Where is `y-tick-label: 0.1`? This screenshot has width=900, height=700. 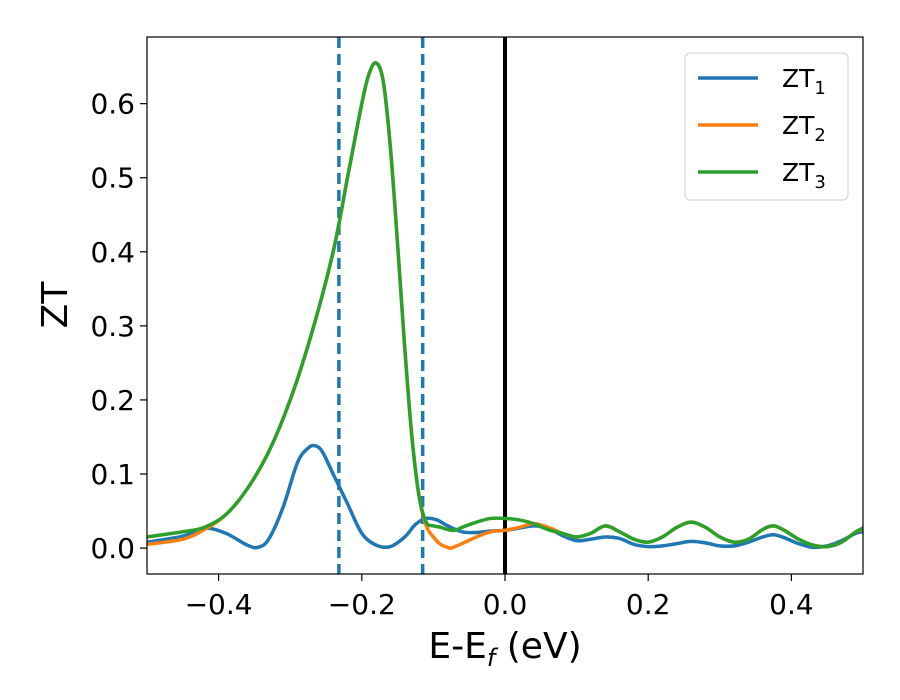 y-tick-label: 0.1 is located at coordinates (112, 474).